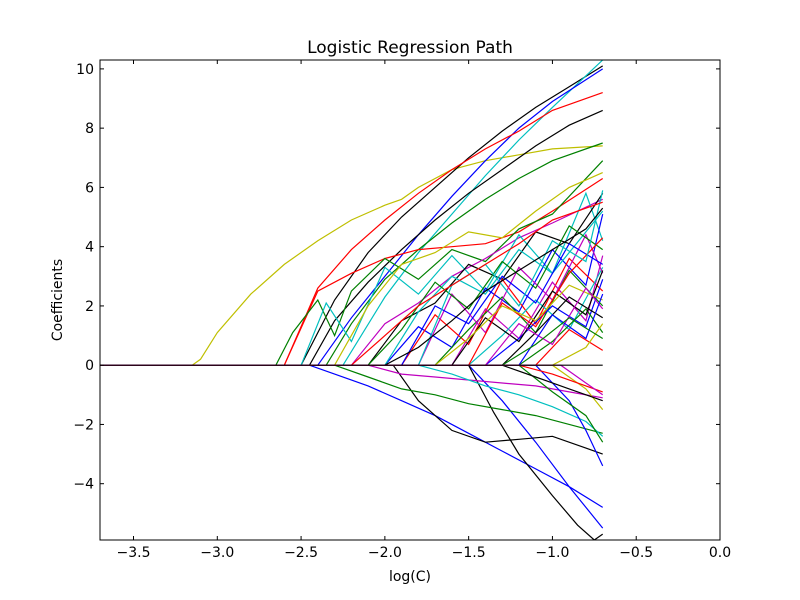 The image size is (800, 600). Describe the element at coordinates (85, 70) in the screenshot. I see `y-tick-label: 10` at that location.